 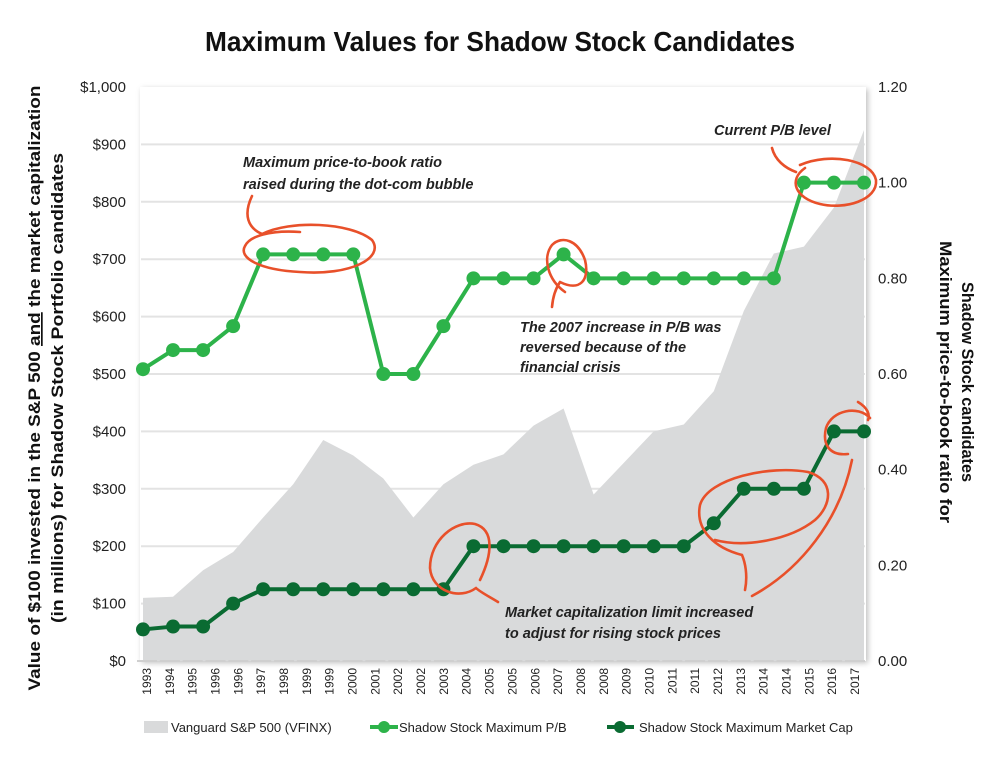 What do you see at coordinates (156, 727) in the screenshot?
I see `legend-swatch-vfinx` at bounding box center [156, 727].